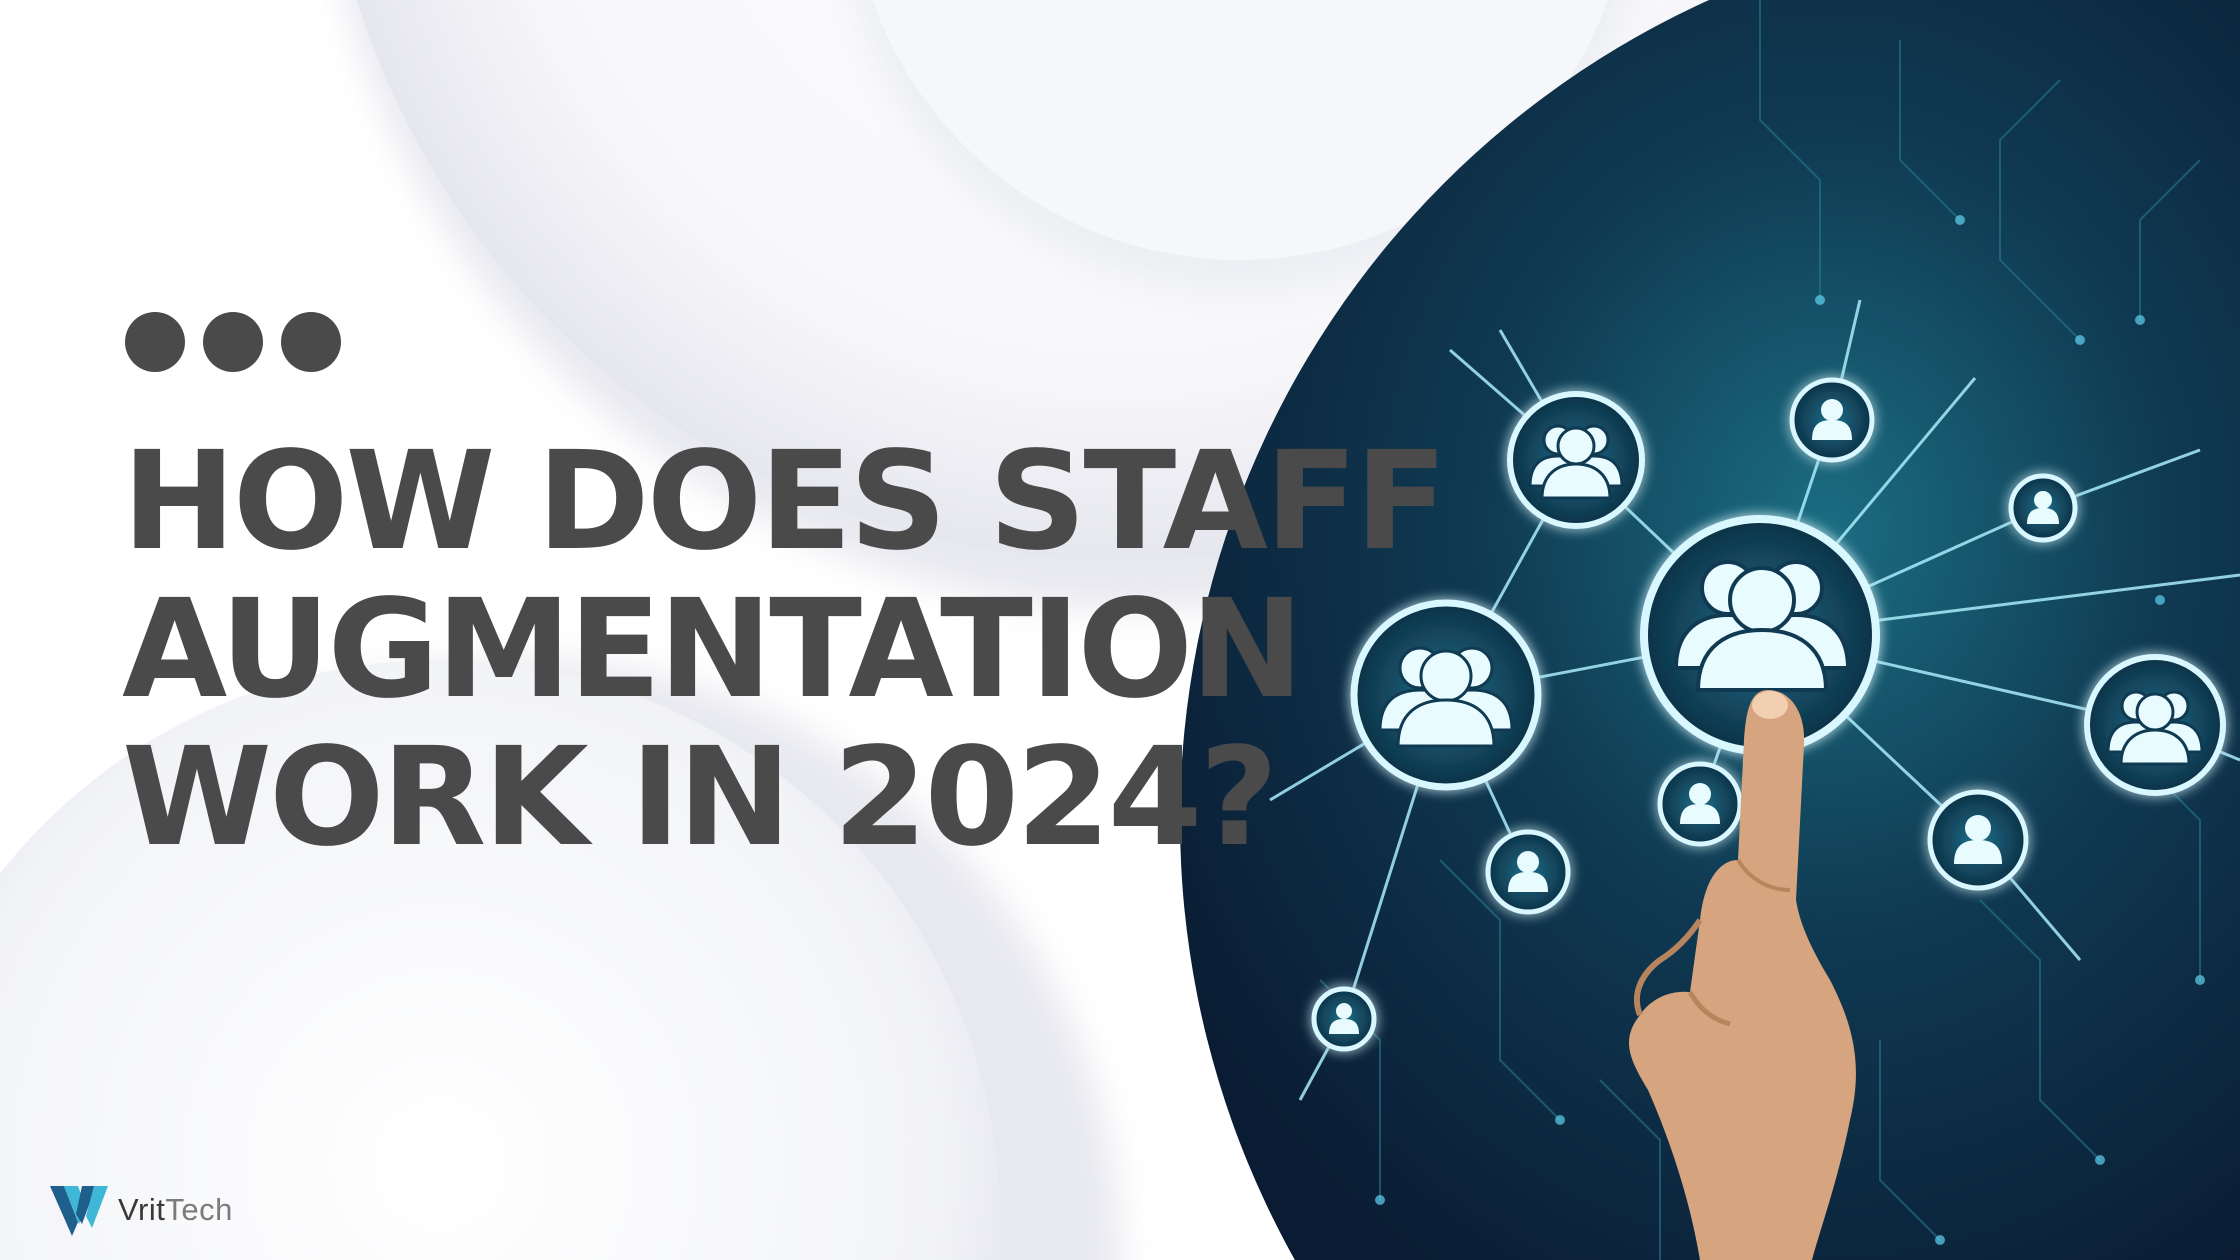  Describe the element at coordinates (199, 1209) in the screenshot. I see `brand-name-part2: Tech` at that location.